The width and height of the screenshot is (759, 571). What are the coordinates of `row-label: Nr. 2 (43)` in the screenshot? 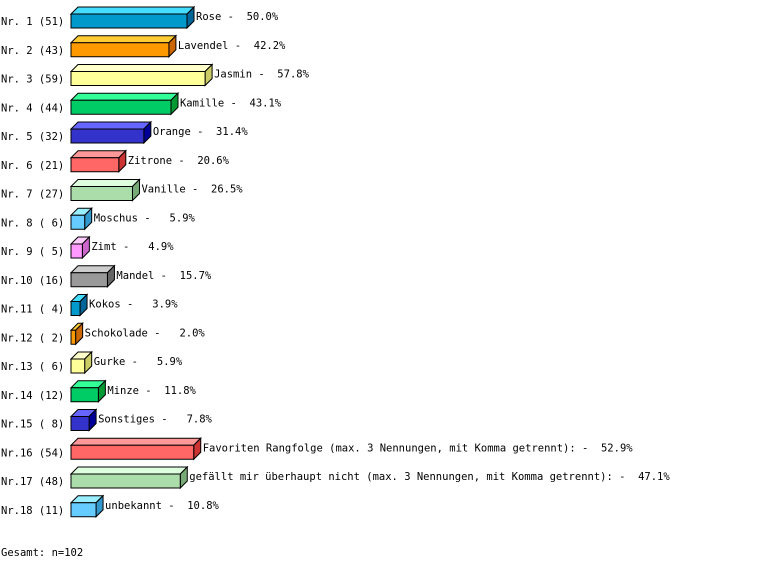 It's located at (32, 51).